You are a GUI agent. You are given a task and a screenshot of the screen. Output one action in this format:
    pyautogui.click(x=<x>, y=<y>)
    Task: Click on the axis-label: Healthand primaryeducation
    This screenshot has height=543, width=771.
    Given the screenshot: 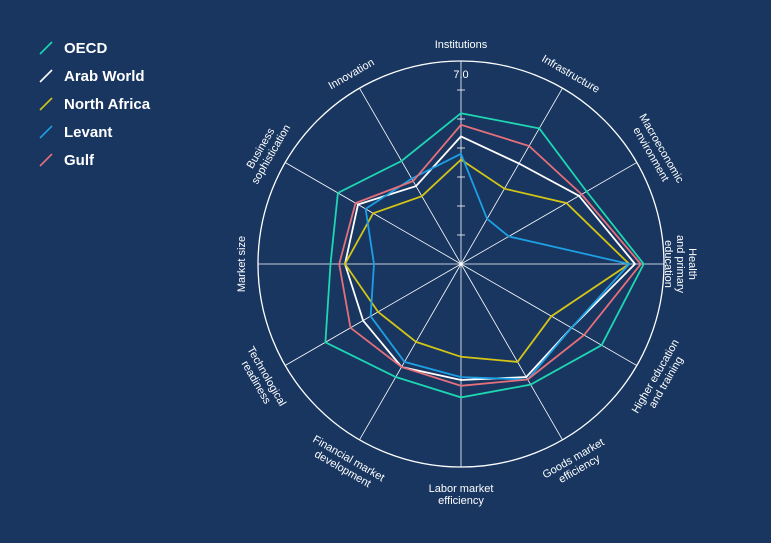 What is the action you would take?
    pyautogui.click(x=680, y=264)
    